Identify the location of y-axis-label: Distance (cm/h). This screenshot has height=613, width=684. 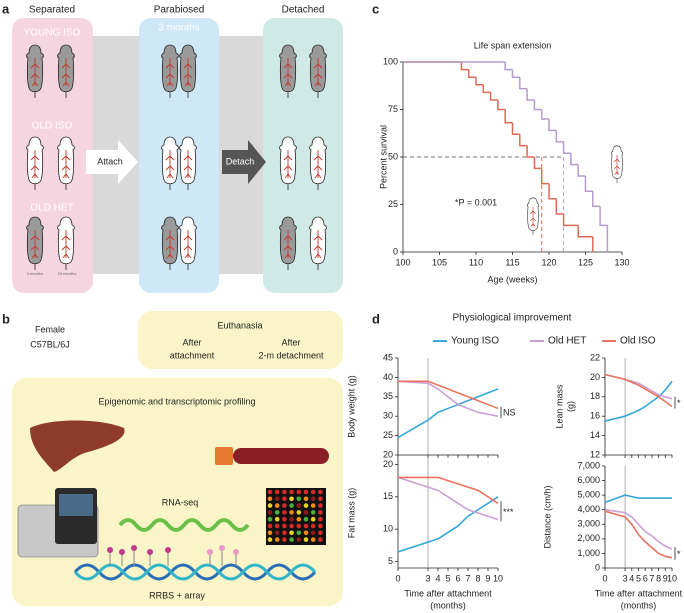
(547, 516).